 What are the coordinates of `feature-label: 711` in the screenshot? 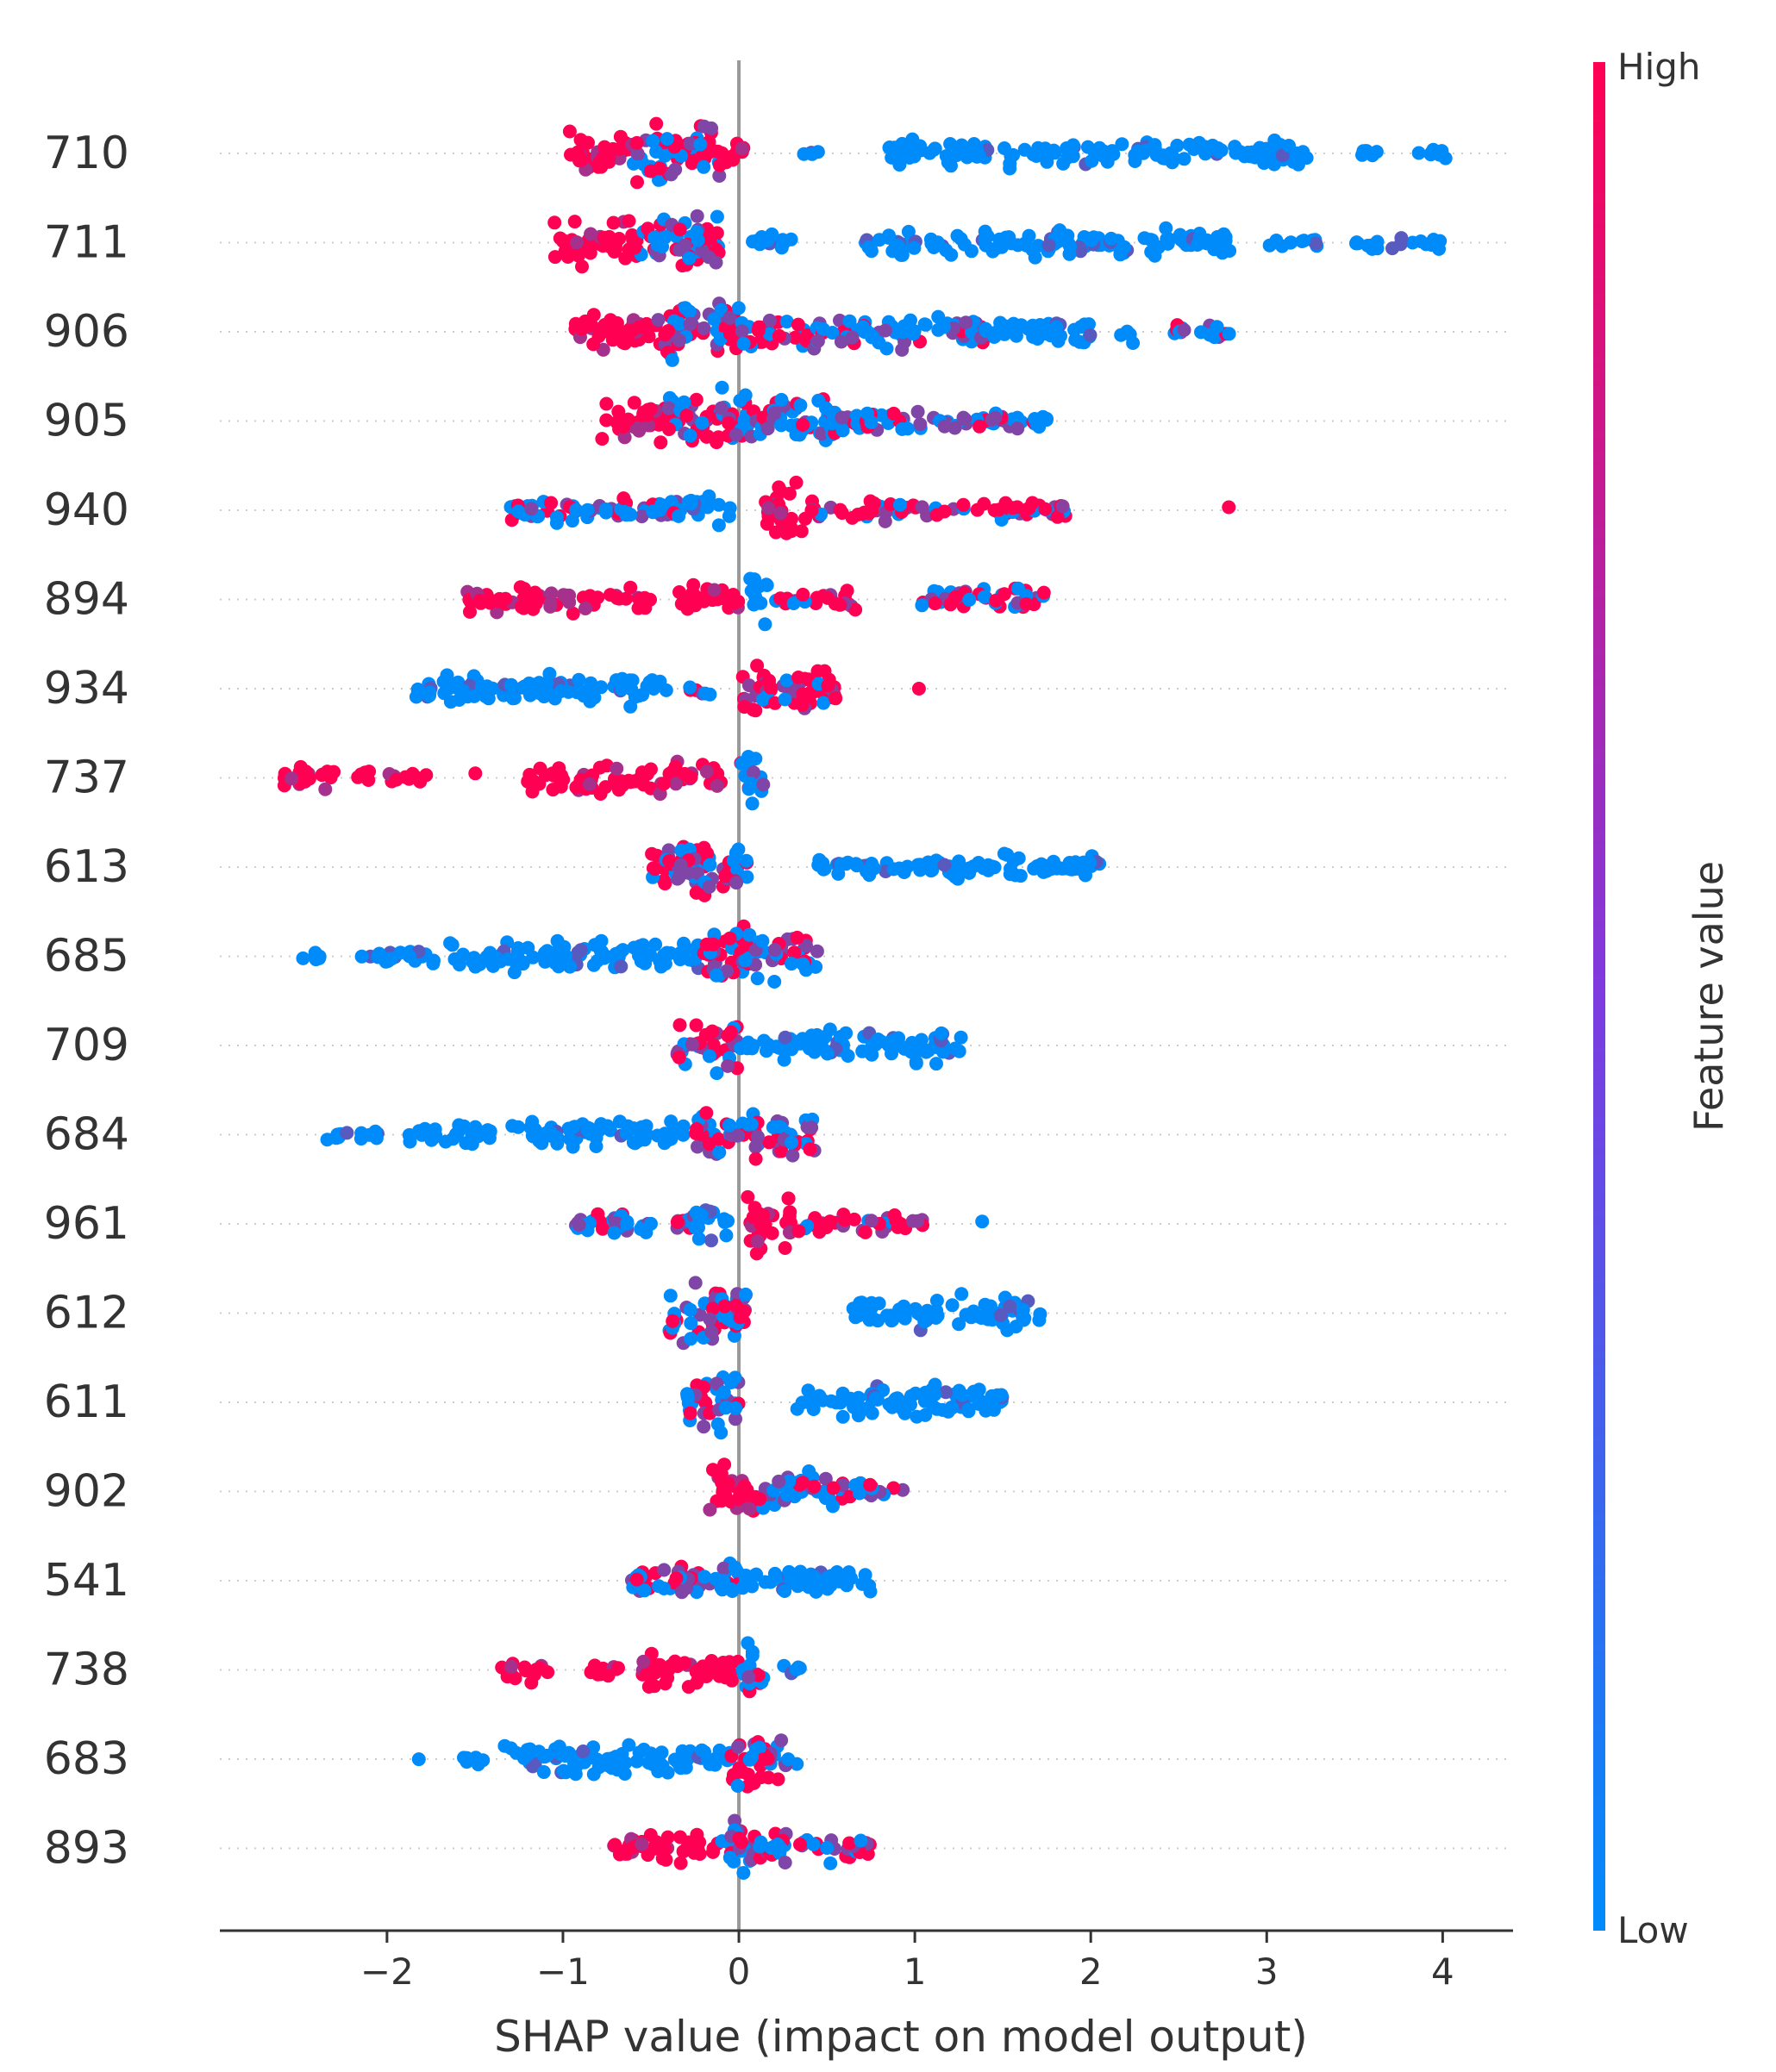 It's located at (86, 243).